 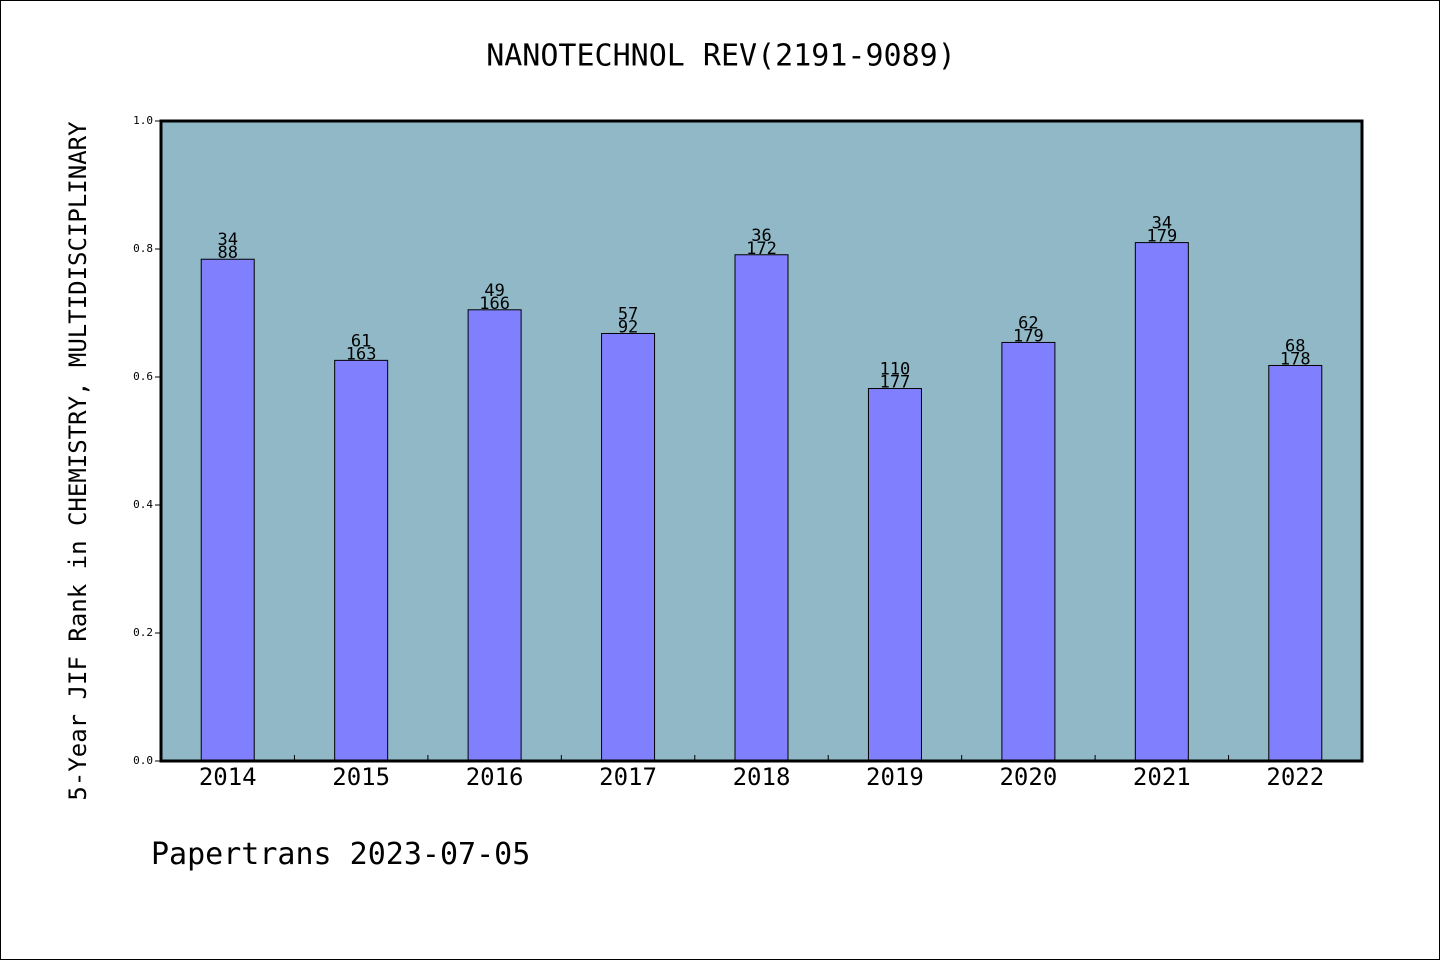 I want to click on bar-rank-label: 49, so click(x=494, y=291).